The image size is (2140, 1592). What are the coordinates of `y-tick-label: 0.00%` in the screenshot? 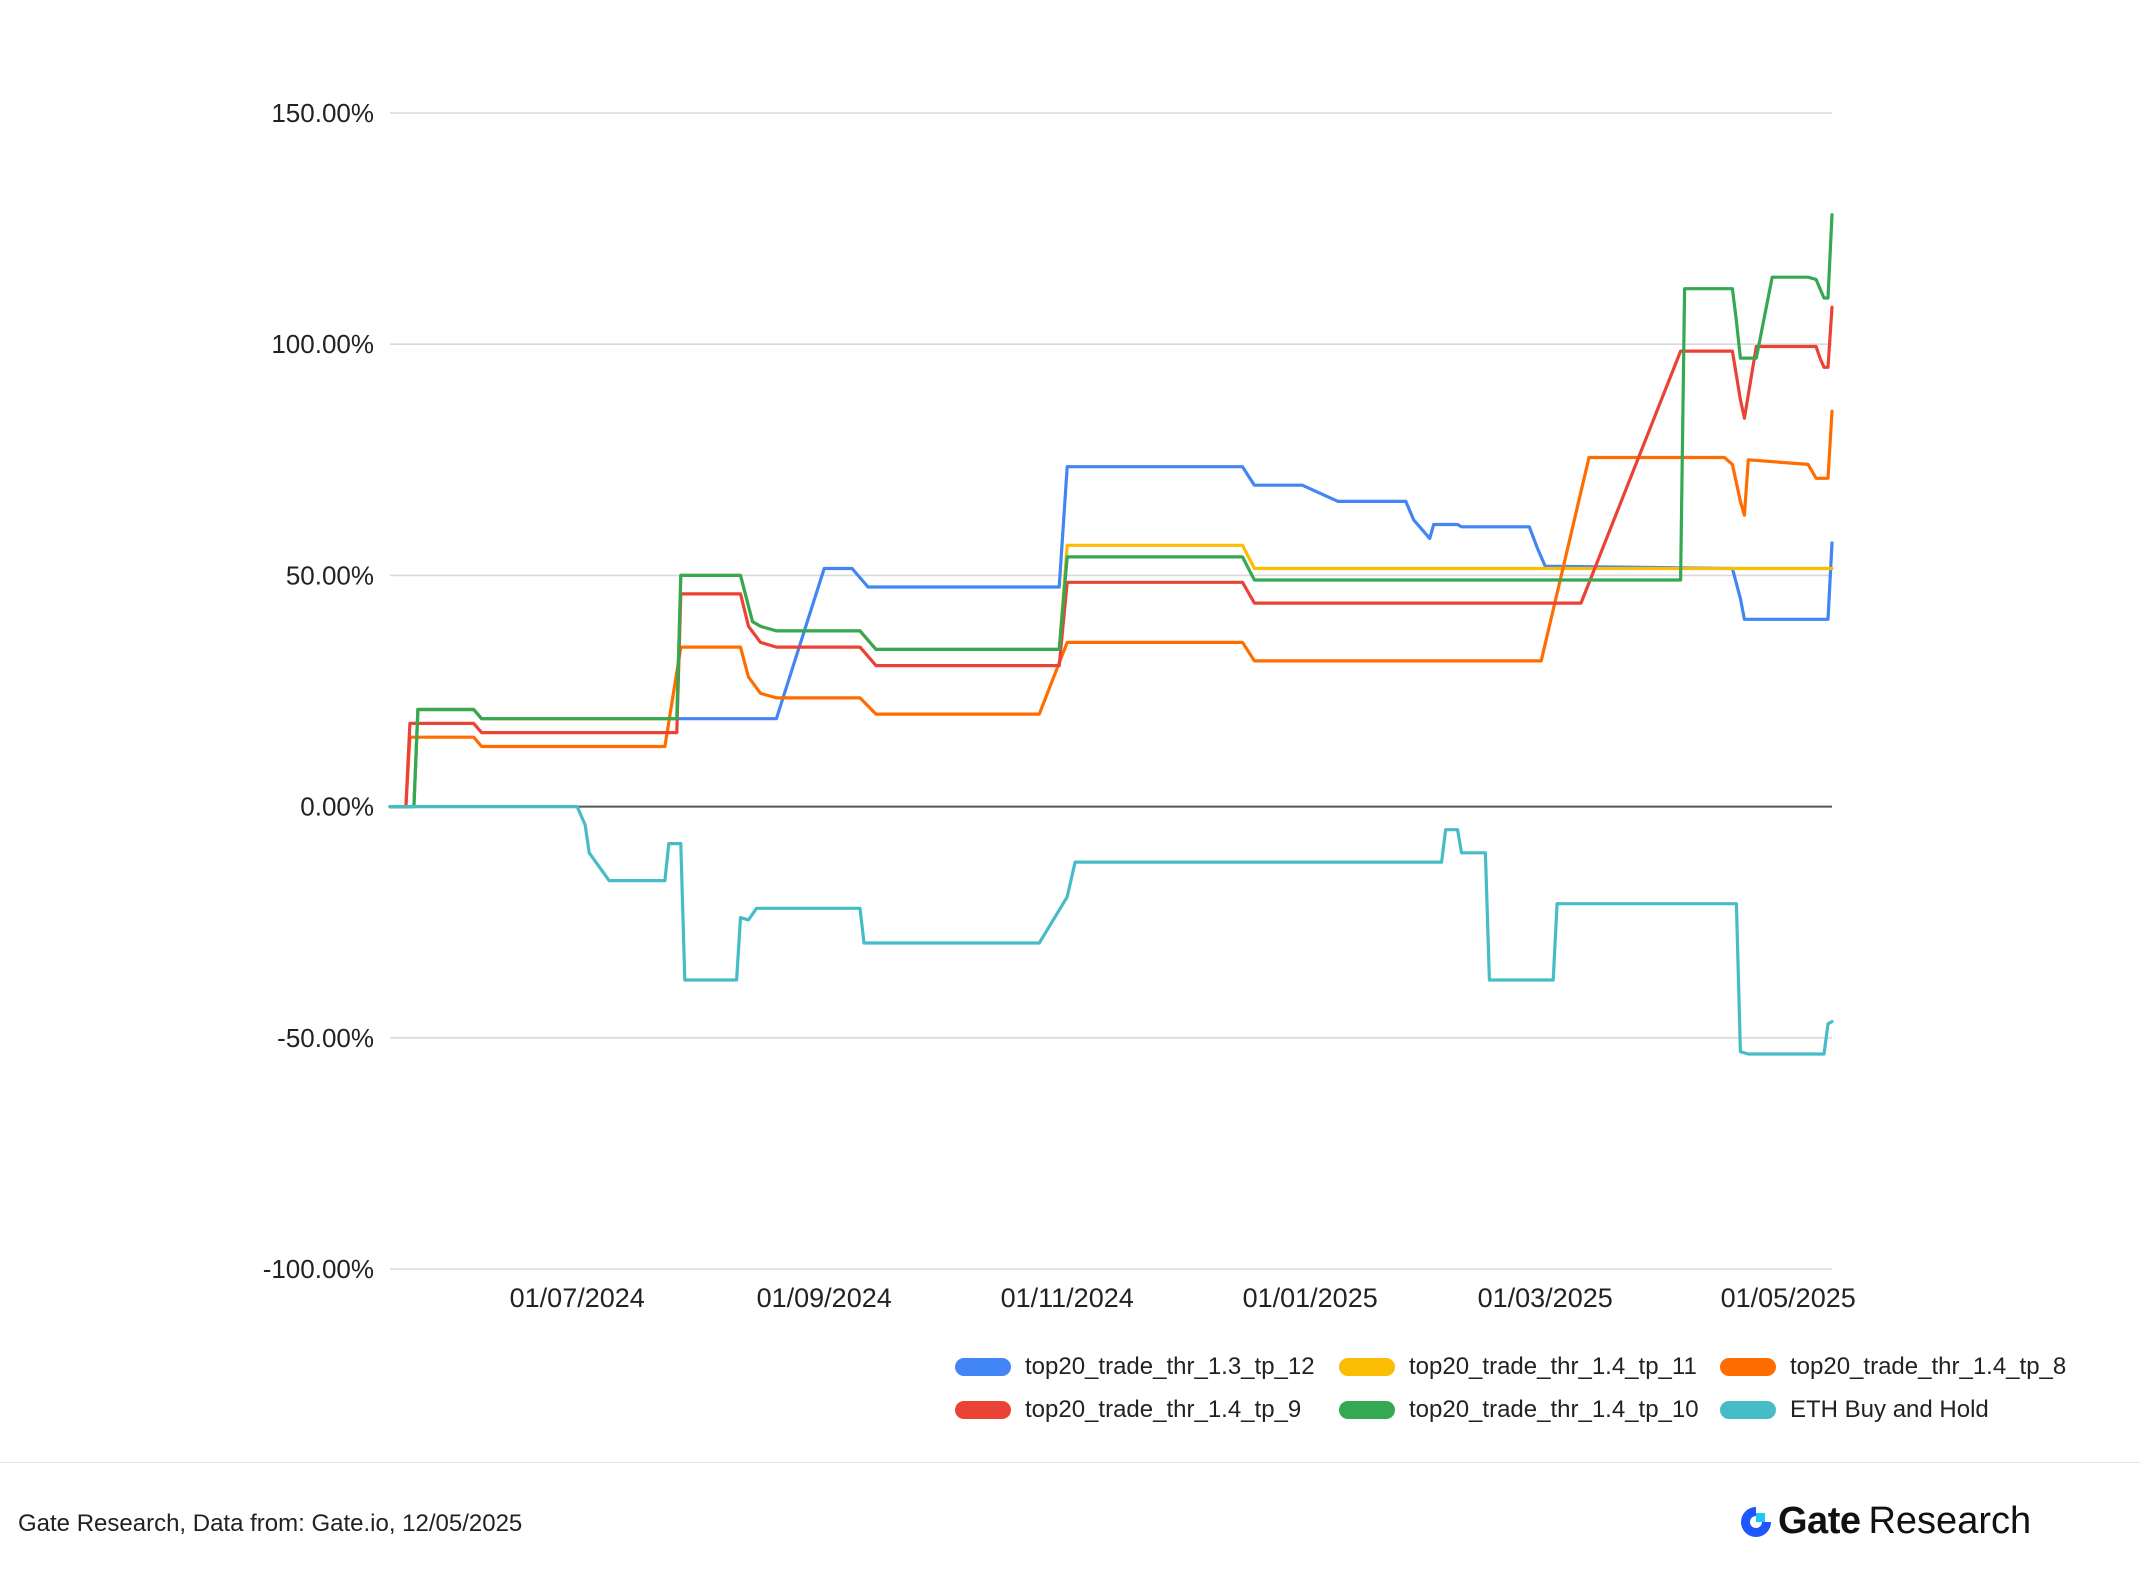 It's located at (337, 807).